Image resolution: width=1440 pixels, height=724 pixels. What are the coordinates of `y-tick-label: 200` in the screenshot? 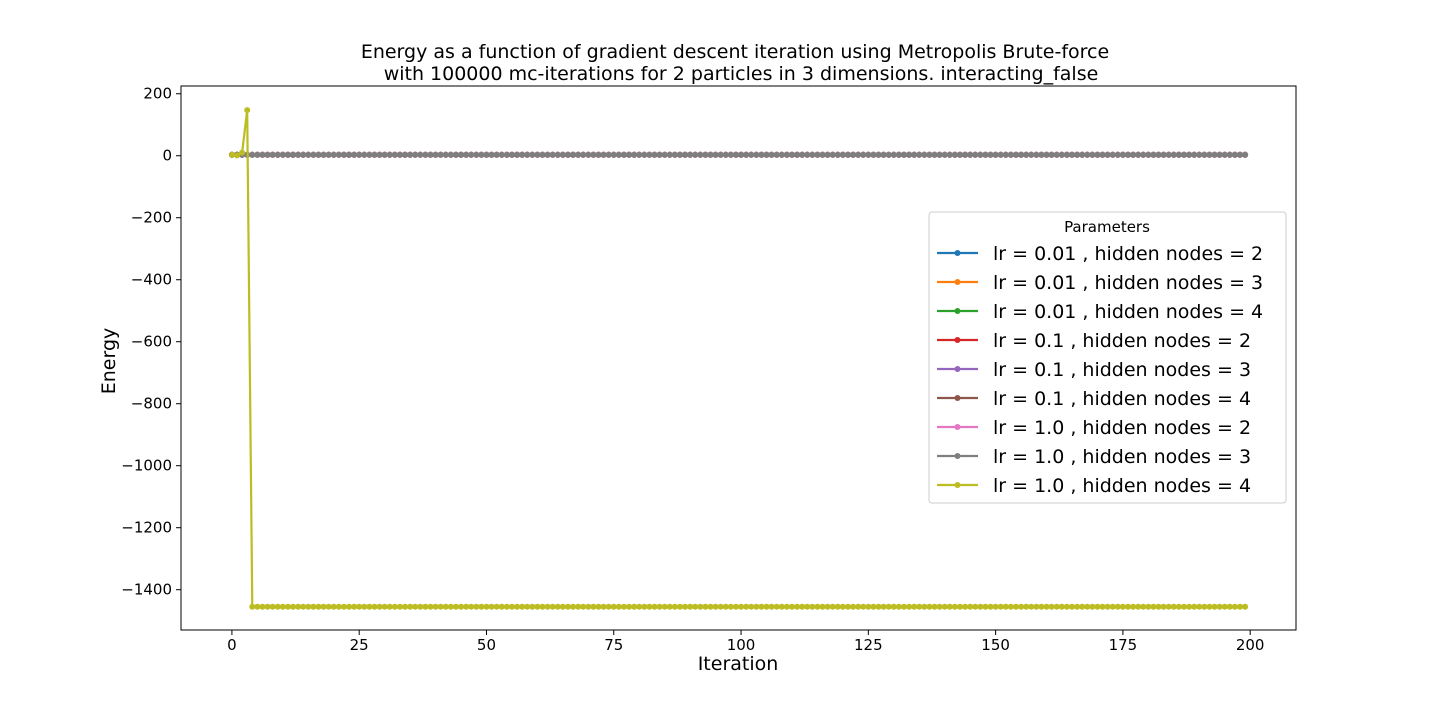 It's located at (157, 94).